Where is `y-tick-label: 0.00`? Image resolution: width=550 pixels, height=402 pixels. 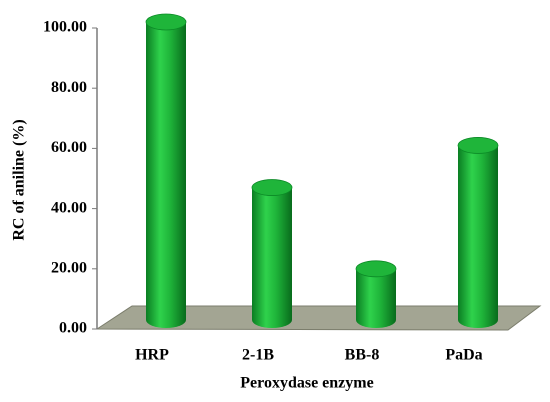
y-tick-label: 0.00 is located at coordinates (73, 328).